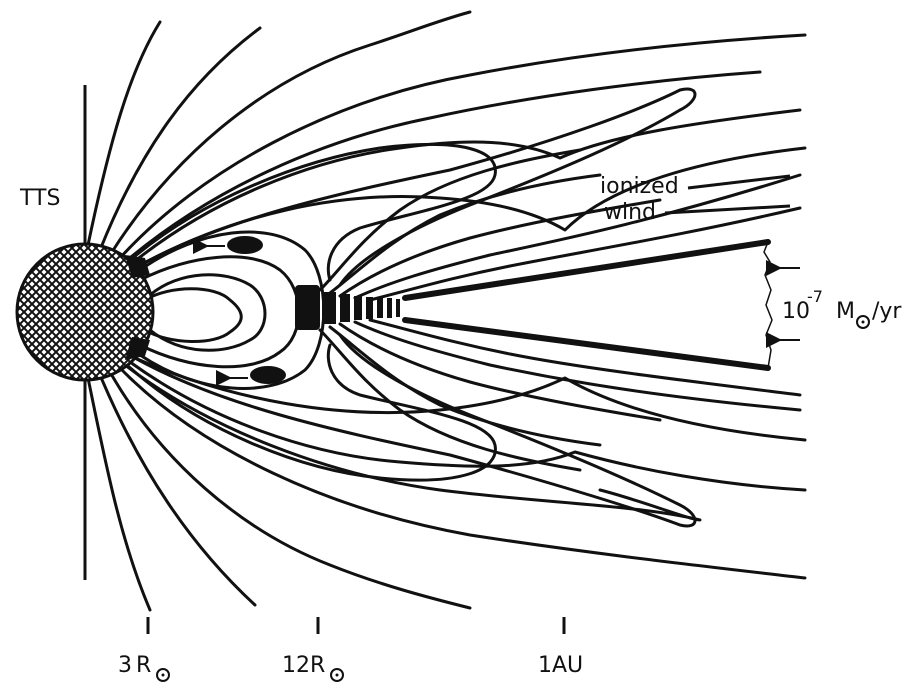 Image resolution: width=914 pixels, height=689 pixels. I want to click on accretion-hotspot-lower, so click(137, 348).